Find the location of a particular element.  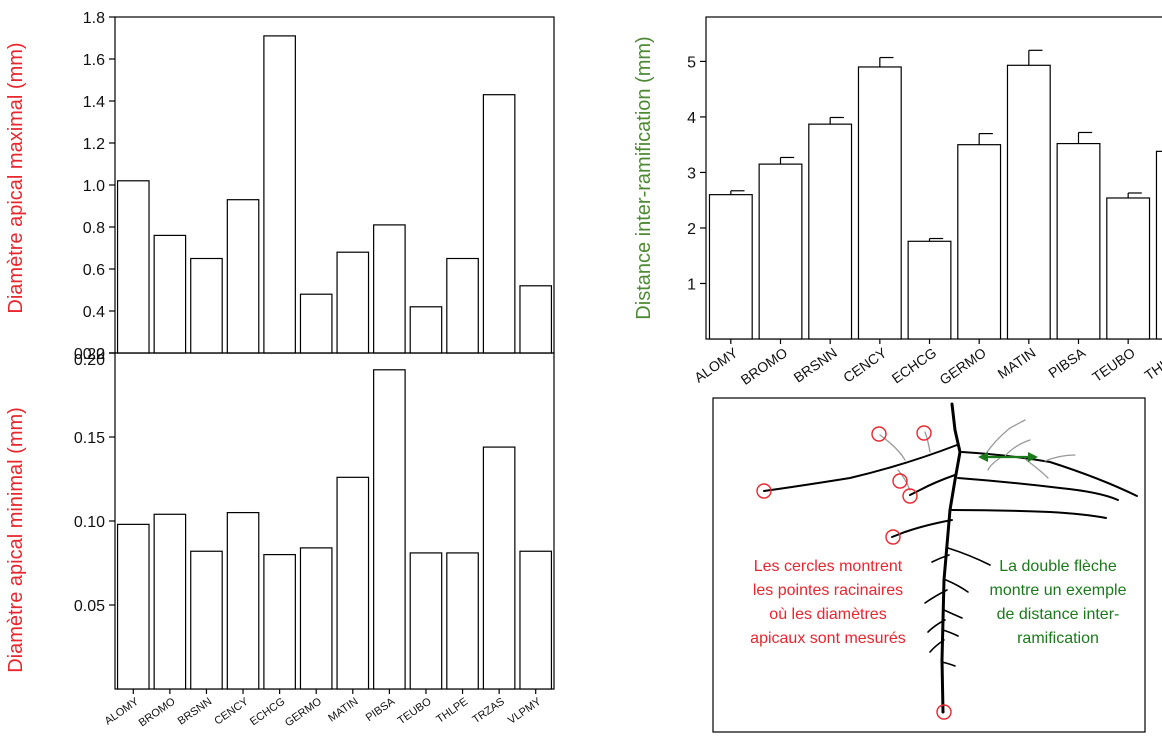

y-tick-label: 1.6 is located at coordinates (94, 60).